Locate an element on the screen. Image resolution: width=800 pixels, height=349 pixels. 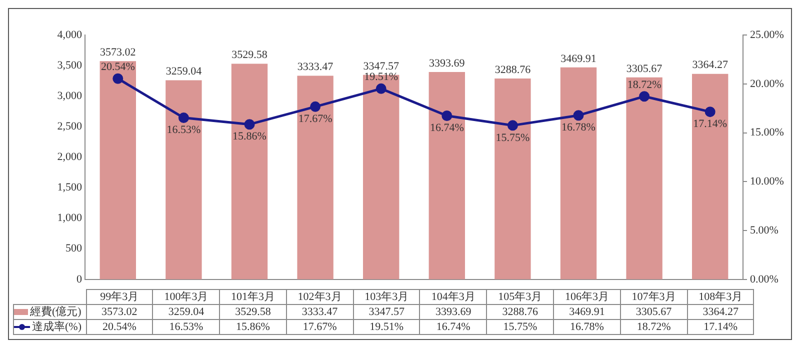
data-label: 15.86% is located at coordinates (253, 327).